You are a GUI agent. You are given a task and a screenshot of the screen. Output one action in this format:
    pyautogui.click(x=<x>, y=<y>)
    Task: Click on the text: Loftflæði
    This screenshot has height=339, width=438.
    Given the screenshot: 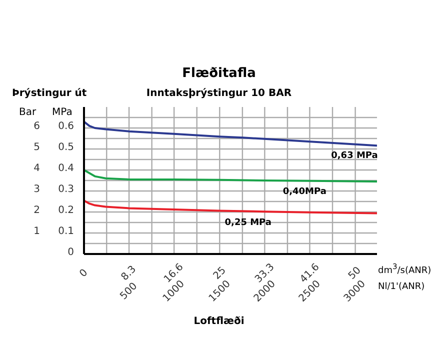 What is the action you would take?
    pyautogui.click(x=219, y=321)
    